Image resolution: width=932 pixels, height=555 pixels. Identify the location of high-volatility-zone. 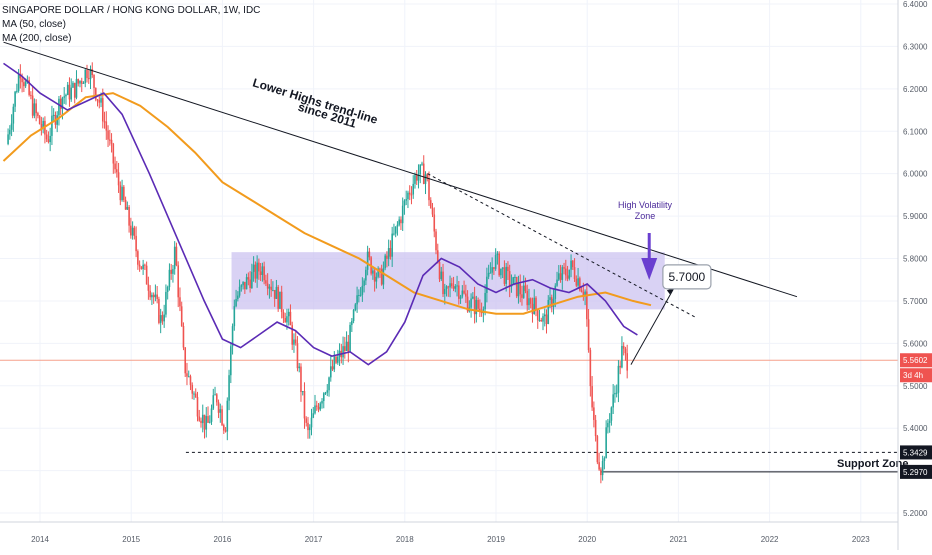
(448, 281).